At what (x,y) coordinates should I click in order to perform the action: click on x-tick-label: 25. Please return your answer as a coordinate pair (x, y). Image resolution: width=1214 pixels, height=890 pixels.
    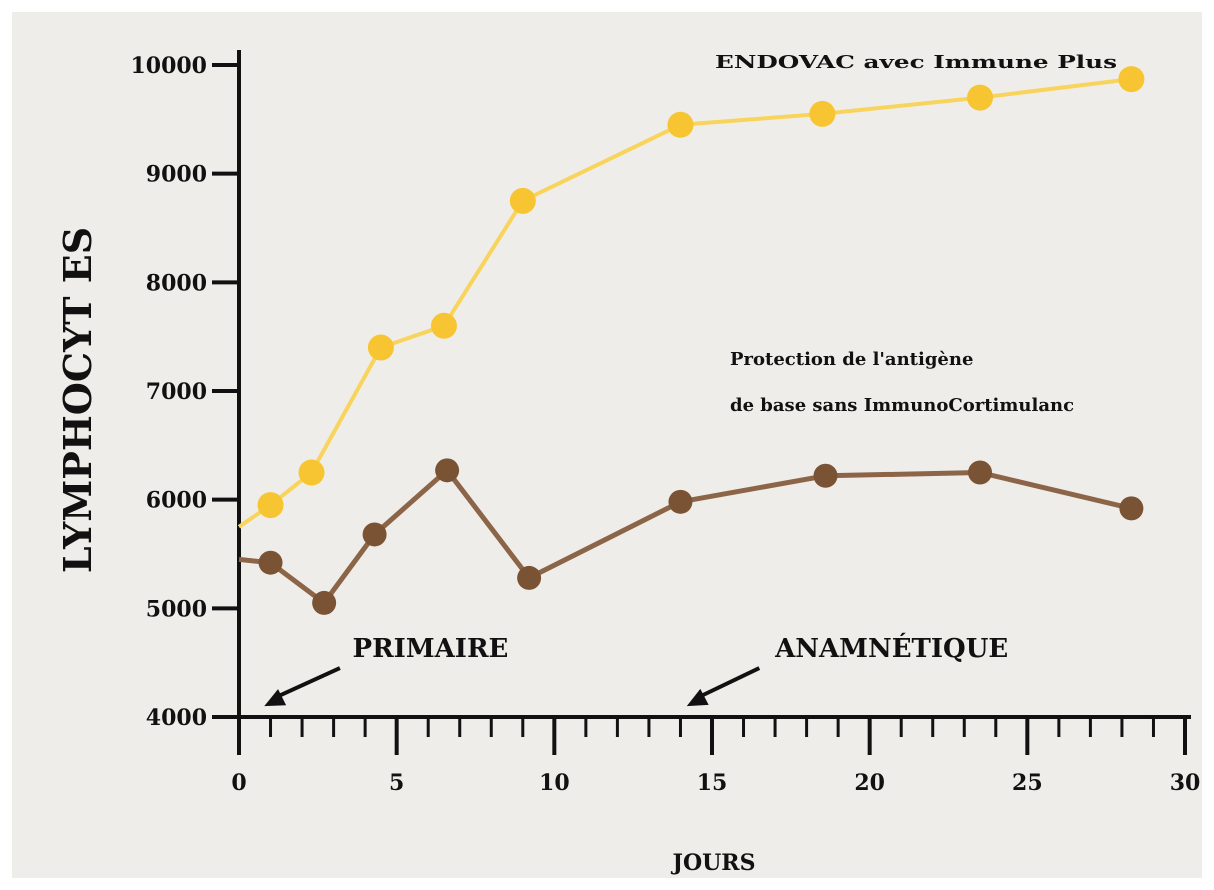
    Looking at the image, I should click on (1027, 783).